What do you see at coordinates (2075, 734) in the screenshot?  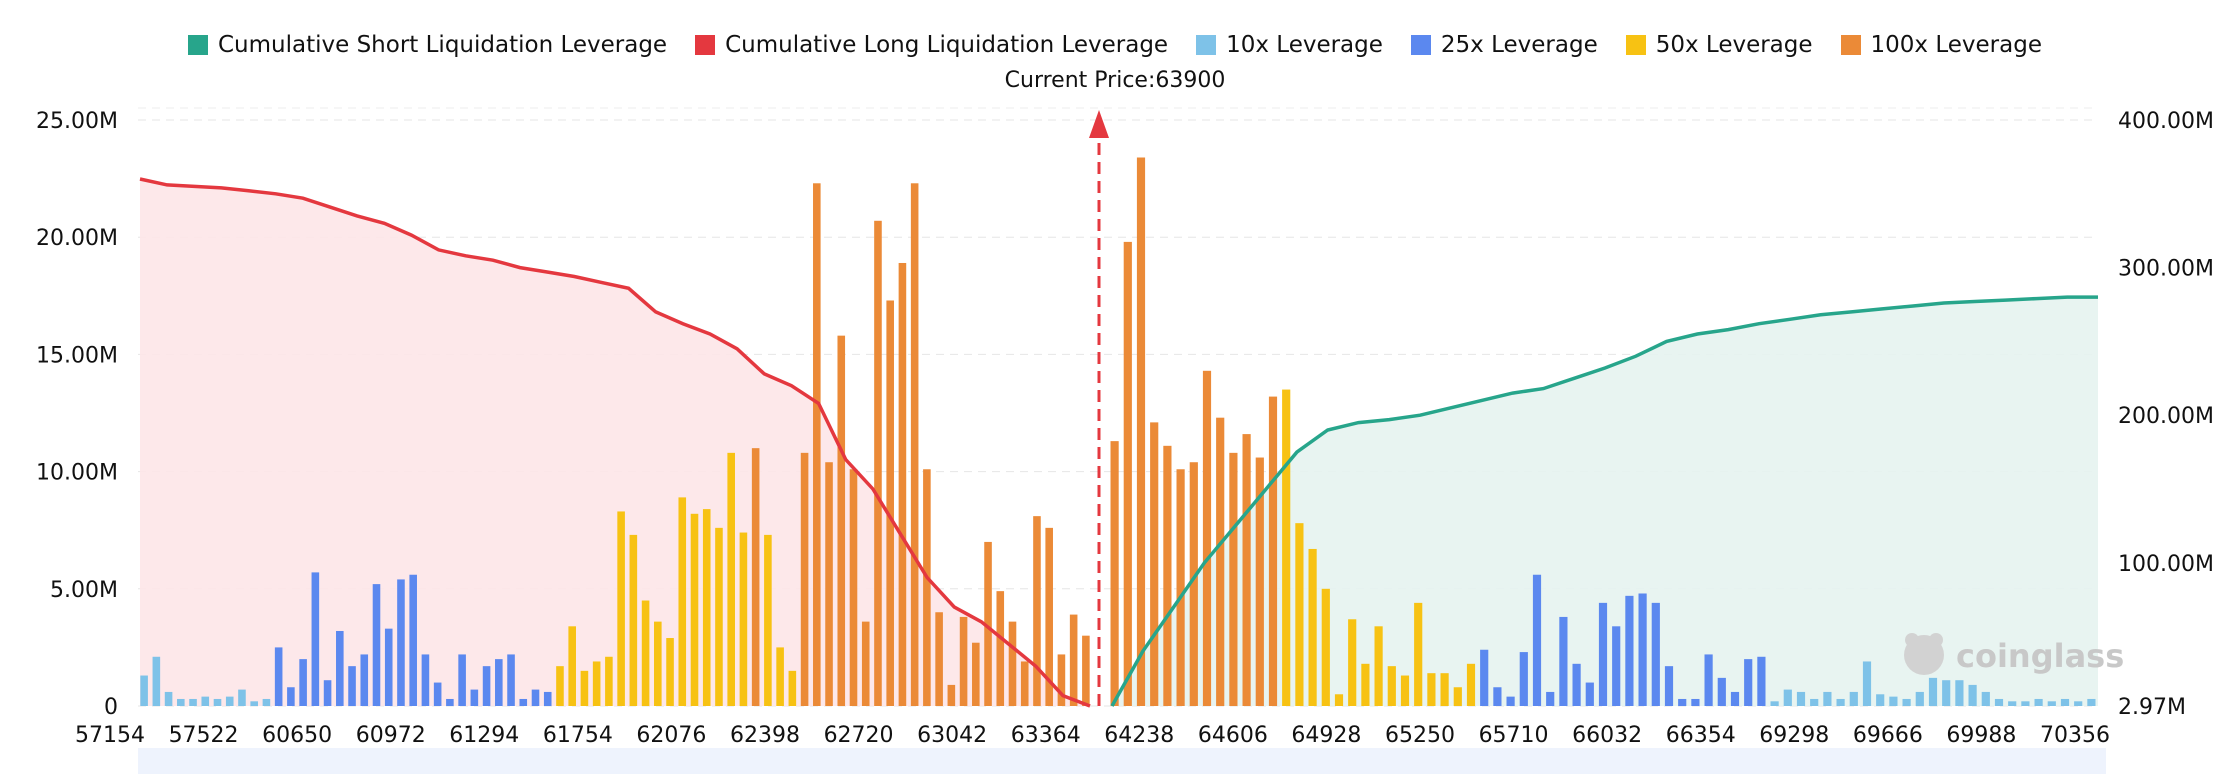 I see `x-tick-label: 70356` at bounding box center [2075, 734].